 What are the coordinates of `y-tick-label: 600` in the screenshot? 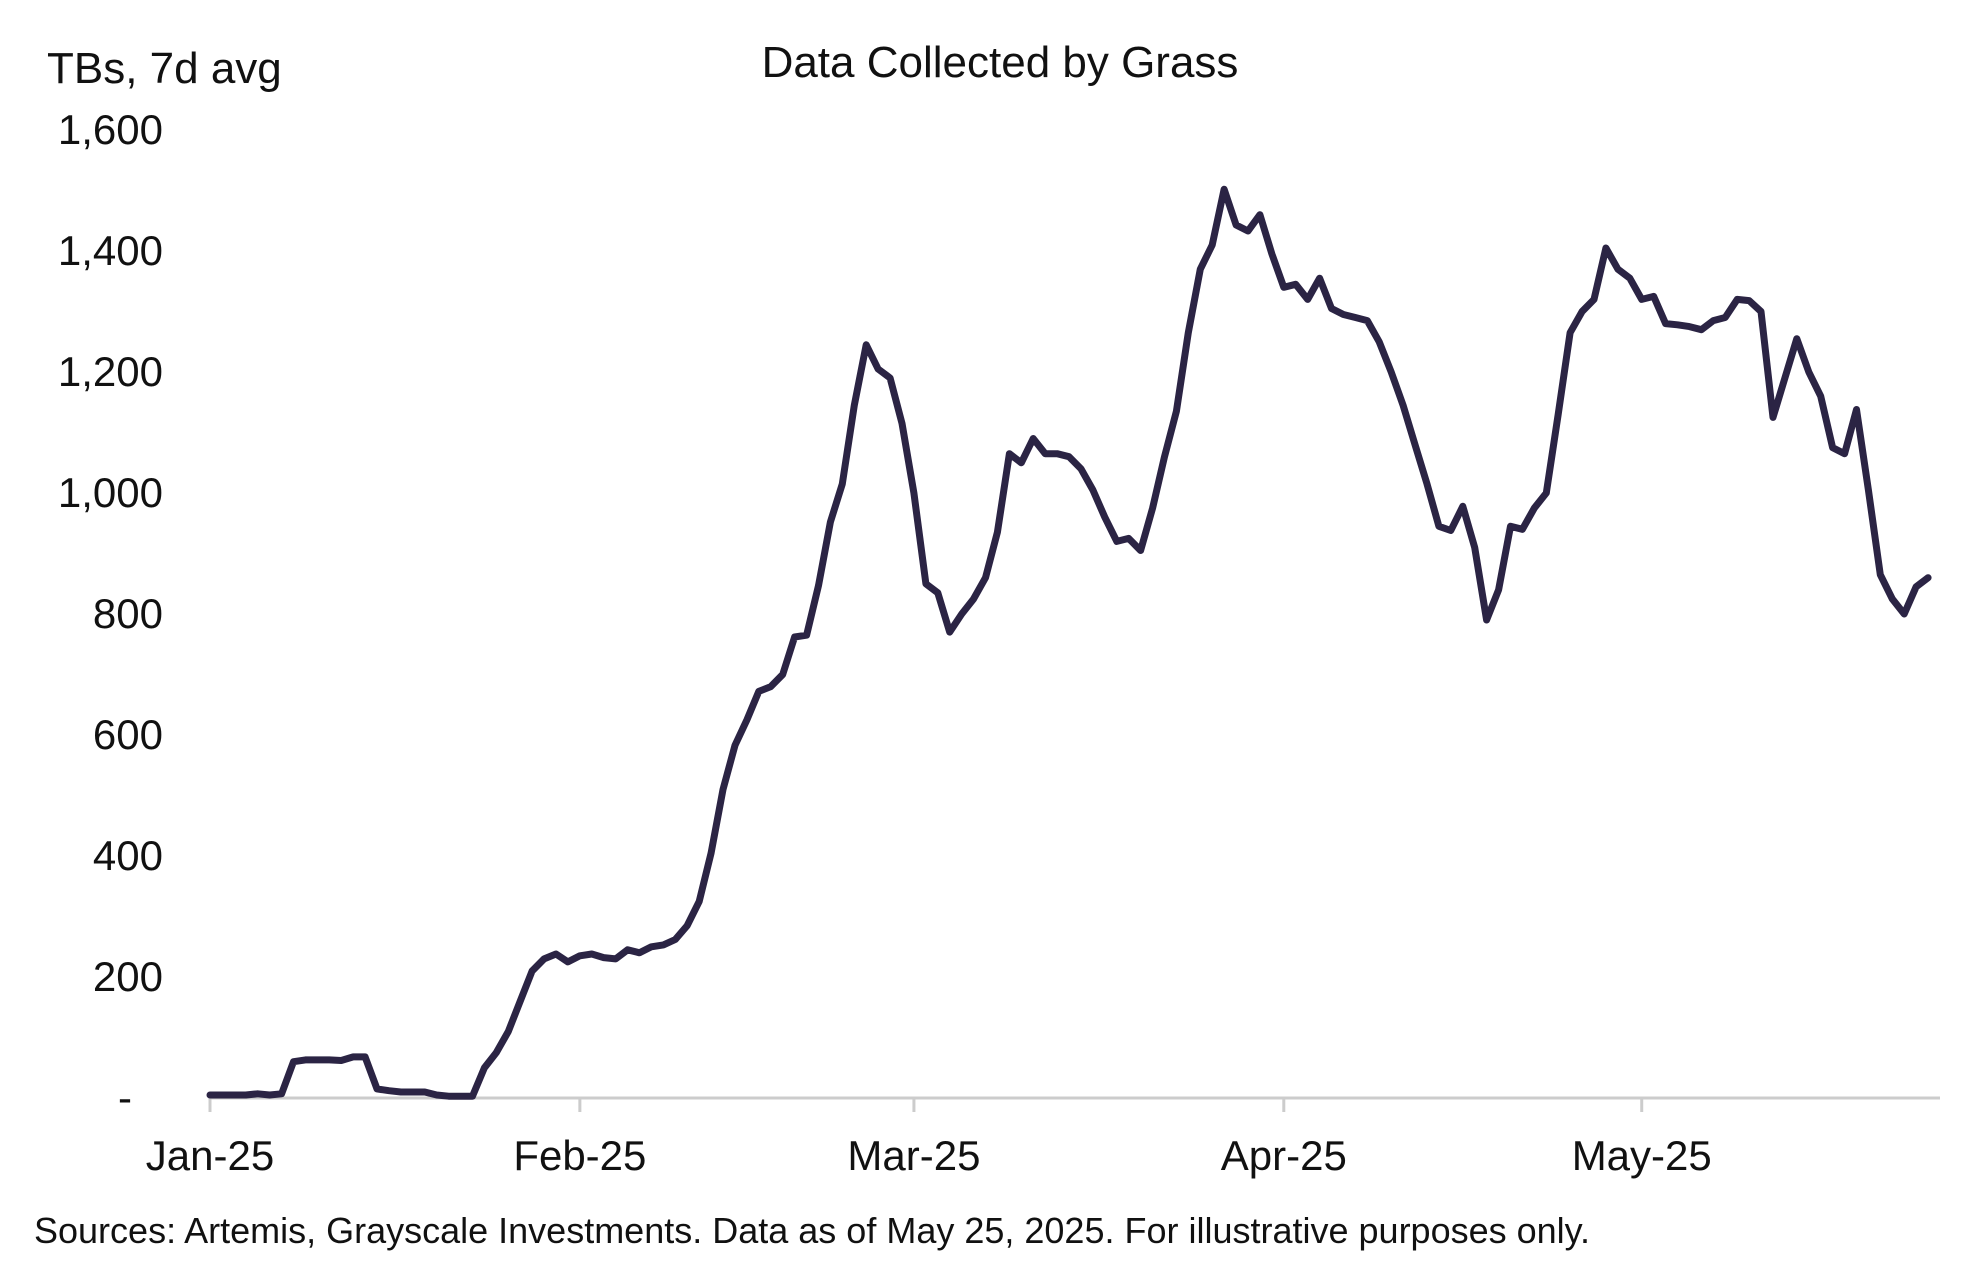 It's located at (128, 734).